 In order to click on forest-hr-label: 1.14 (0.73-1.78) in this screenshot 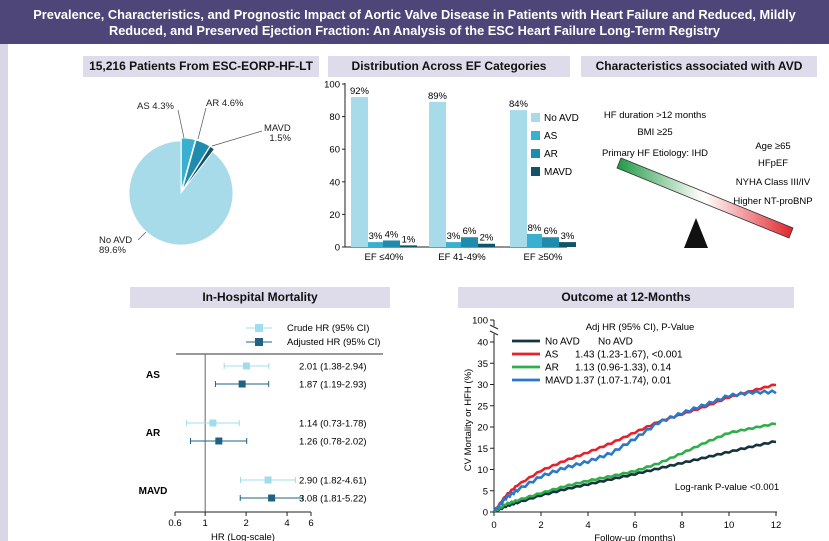, I will do `click(333, 424)`.